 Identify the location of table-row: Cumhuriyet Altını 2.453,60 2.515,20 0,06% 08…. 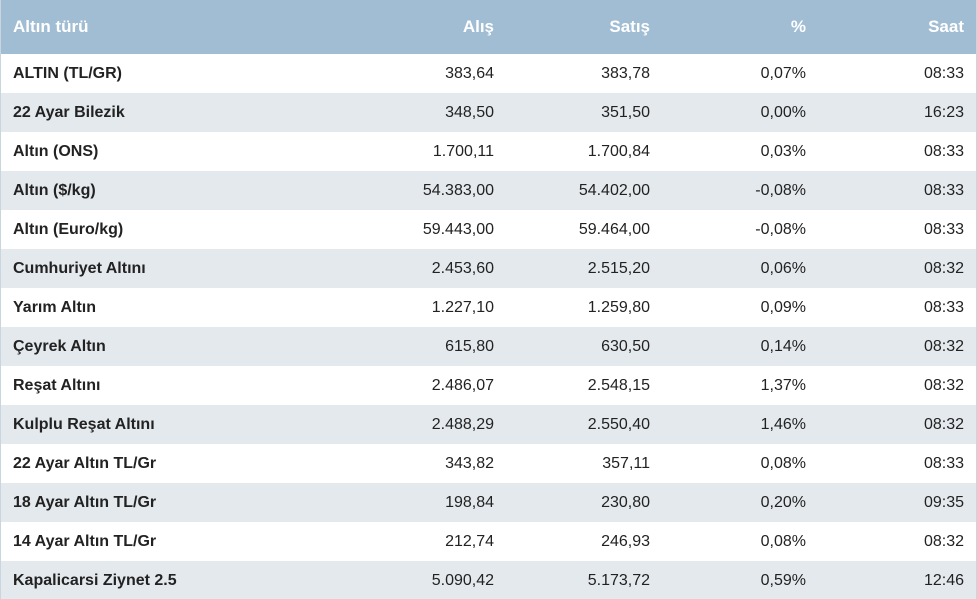
(488, 268).